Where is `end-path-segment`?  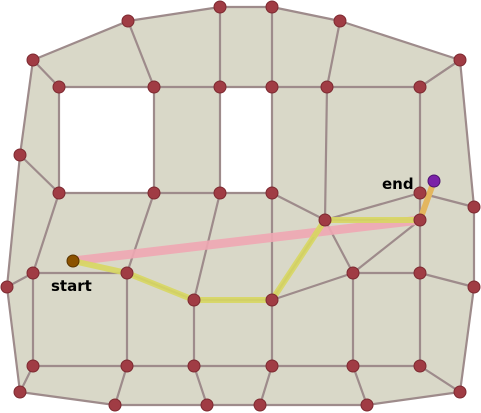 end-path-segment is located at coordinates (427, 200).